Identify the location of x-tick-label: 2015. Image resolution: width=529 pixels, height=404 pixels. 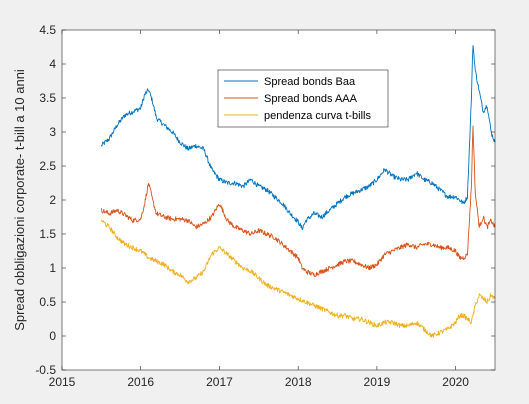
(62, 382).